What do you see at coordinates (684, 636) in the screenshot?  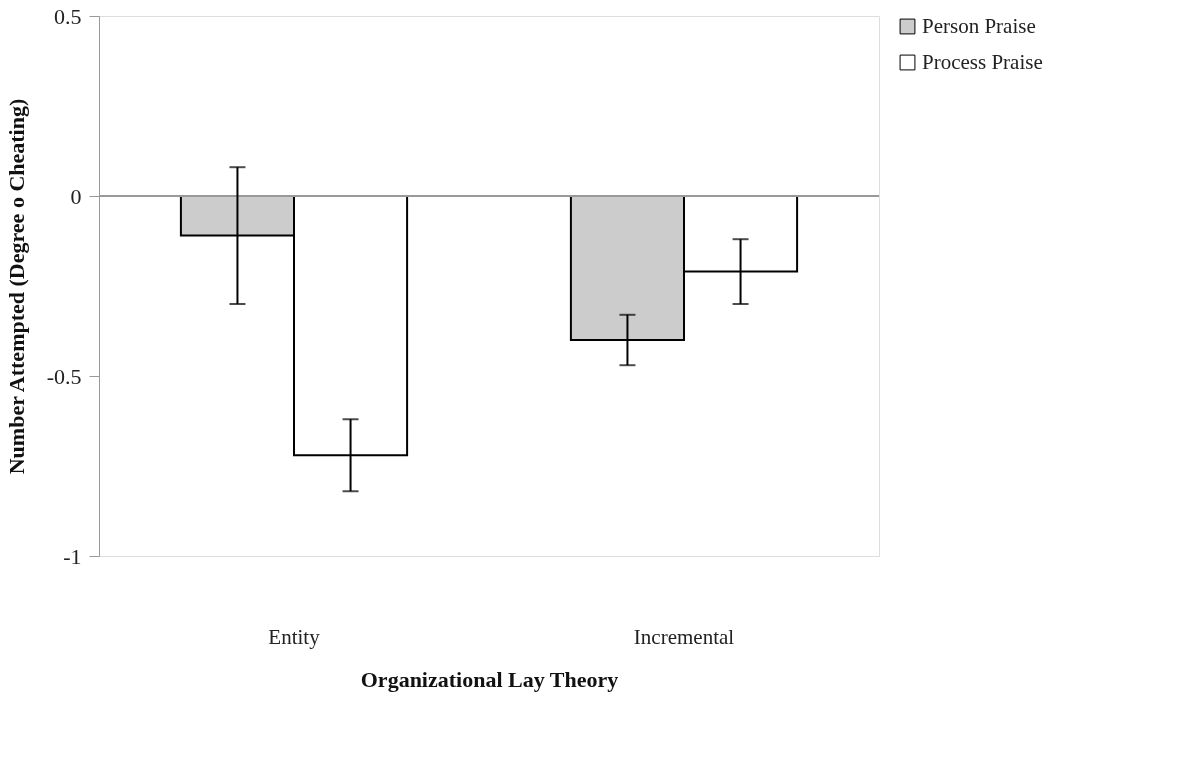 I see `x-tick-label: Incremental` at bounding box center [684, 636].